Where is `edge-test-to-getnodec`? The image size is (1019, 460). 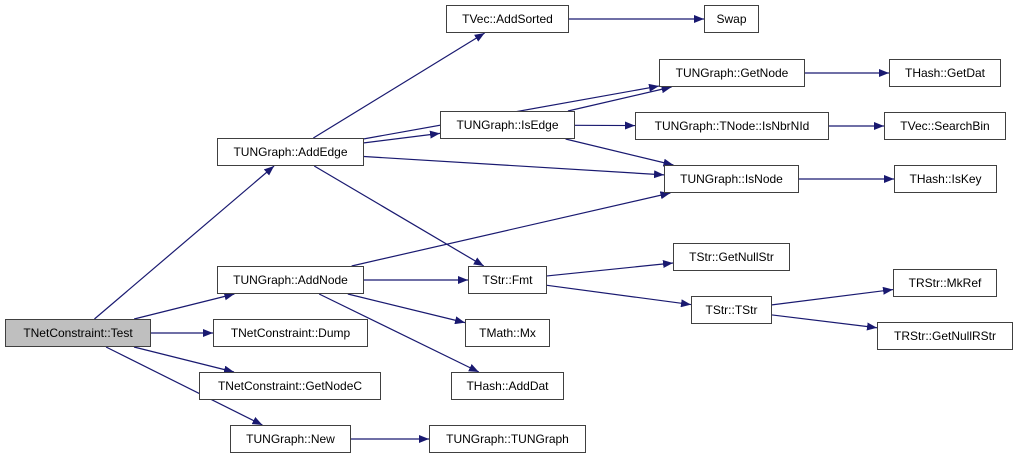
edge-test-to-getnodec is located at coordinates (184, 360).